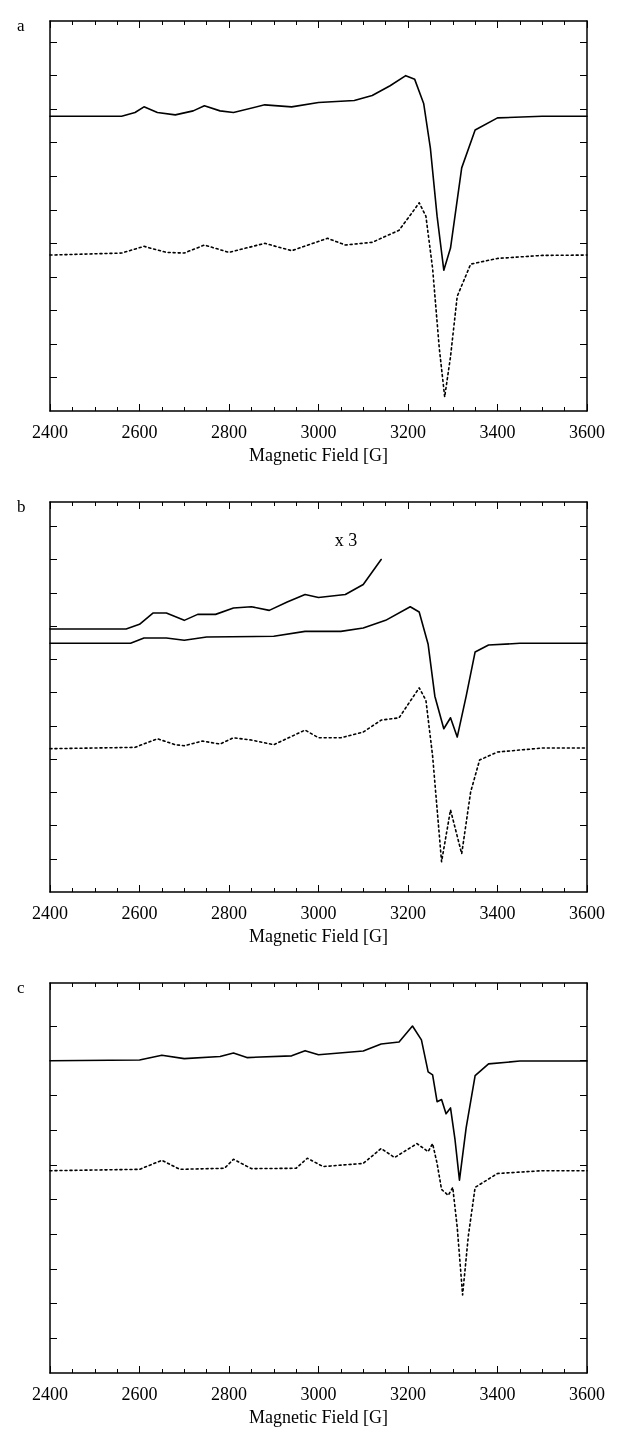 Image resolution: width=621 pixels, height=1449 pixels. Describe the element at coordinates (346, 540) in the screenshot. I see `text: x 3` at that location.